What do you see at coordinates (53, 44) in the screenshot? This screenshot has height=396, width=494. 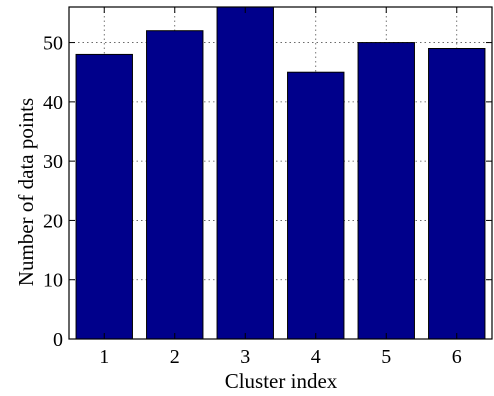 I see `y-tick-label: 50` at bounding box center [53, 44].